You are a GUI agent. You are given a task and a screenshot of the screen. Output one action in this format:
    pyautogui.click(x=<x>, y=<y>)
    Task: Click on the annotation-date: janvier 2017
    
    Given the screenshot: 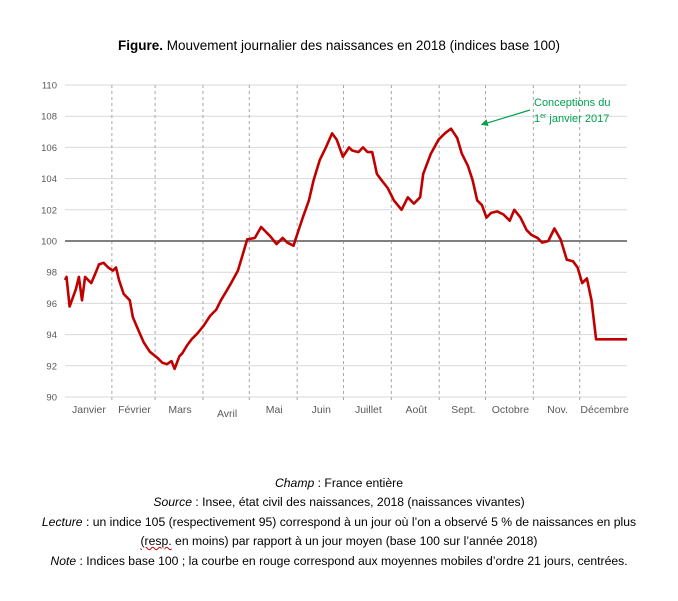 What is the action you would take?
    pyautogui.click(x=577, y=119)
    